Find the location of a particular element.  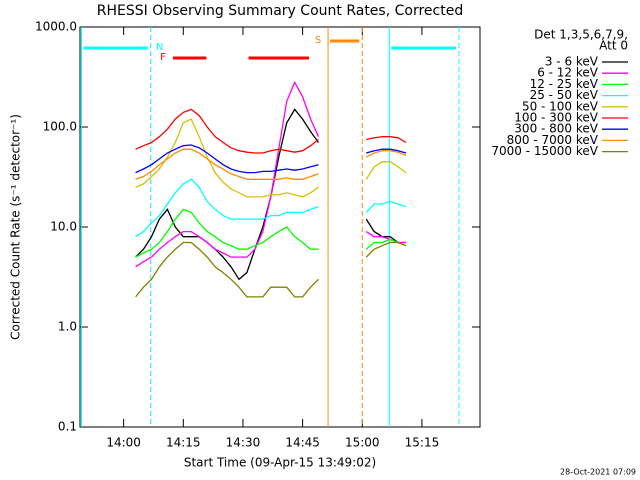

legend-label: 800 - 7000 keV is located at coordinates (553, 140).